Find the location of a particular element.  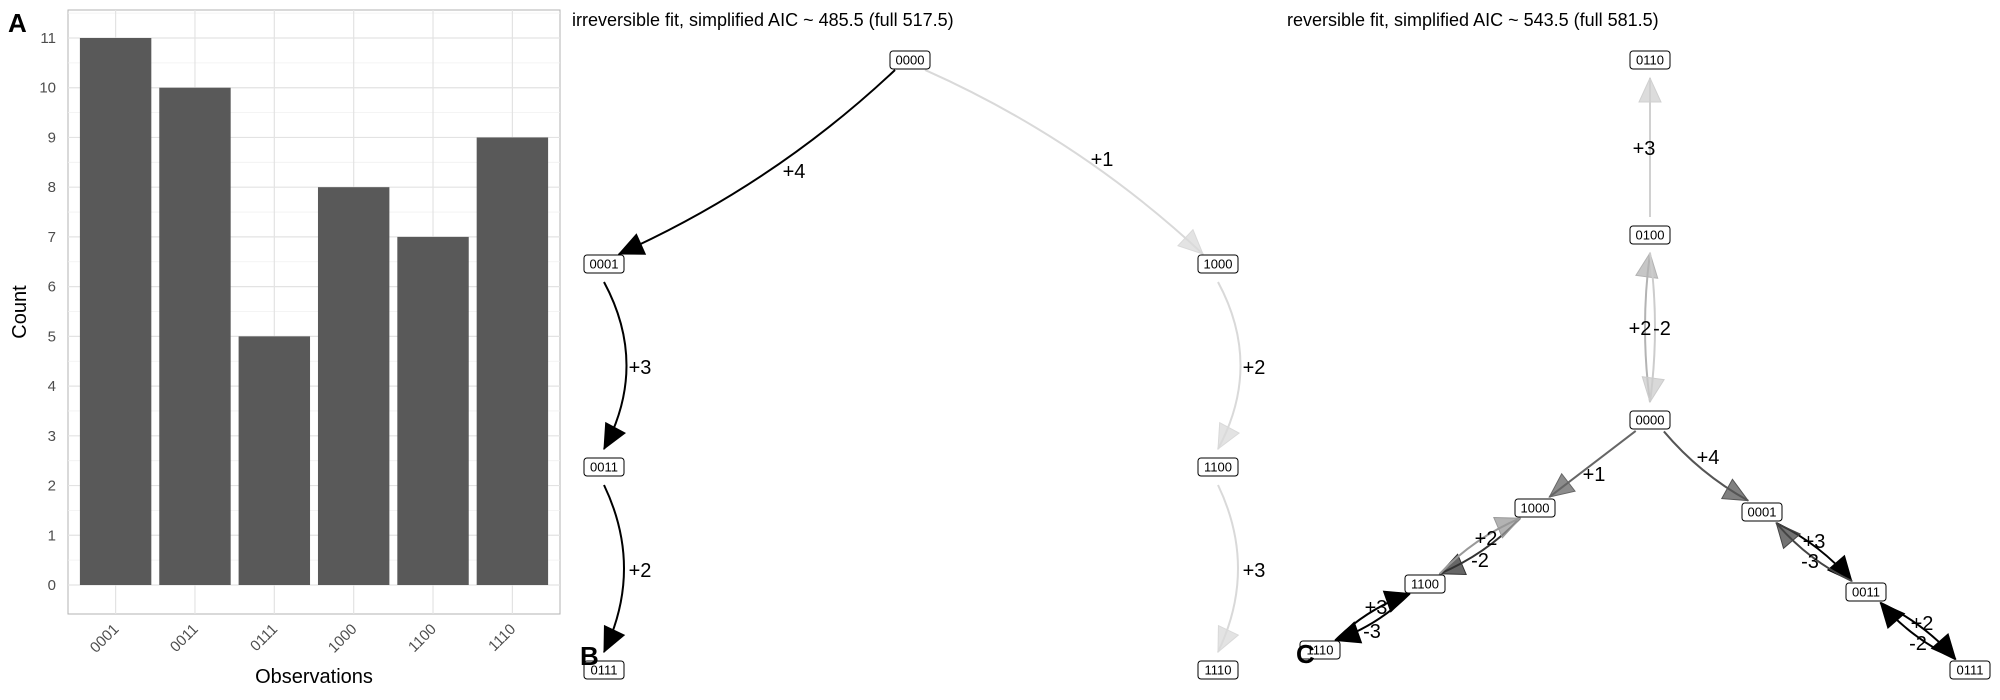

y-tick-label: 7 is located at coordinates (52, 237).